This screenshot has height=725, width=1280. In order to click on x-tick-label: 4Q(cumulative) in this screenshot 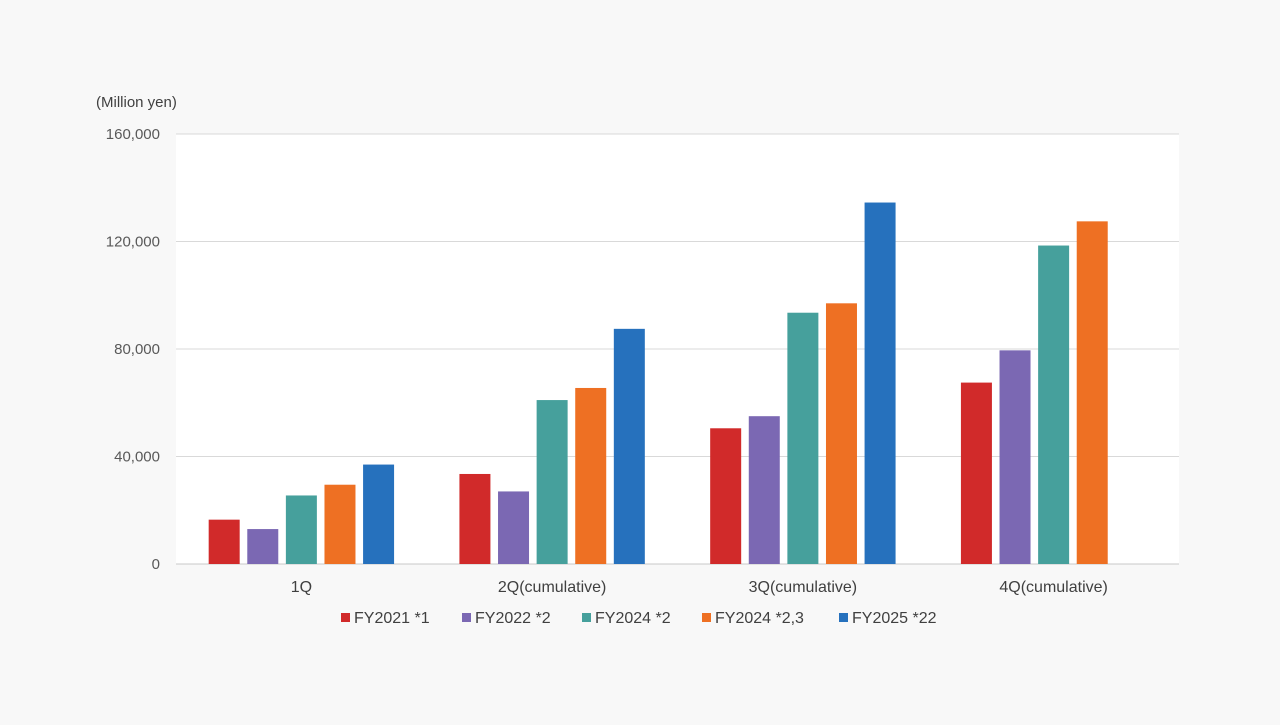, I will do `click(1053, 587)`.